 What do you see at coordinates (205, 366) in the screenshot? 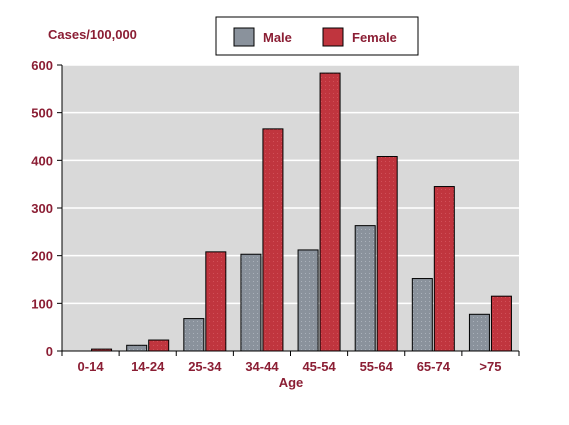
I see `x-tick-label: 25-34` at bounding box center [205, 366].